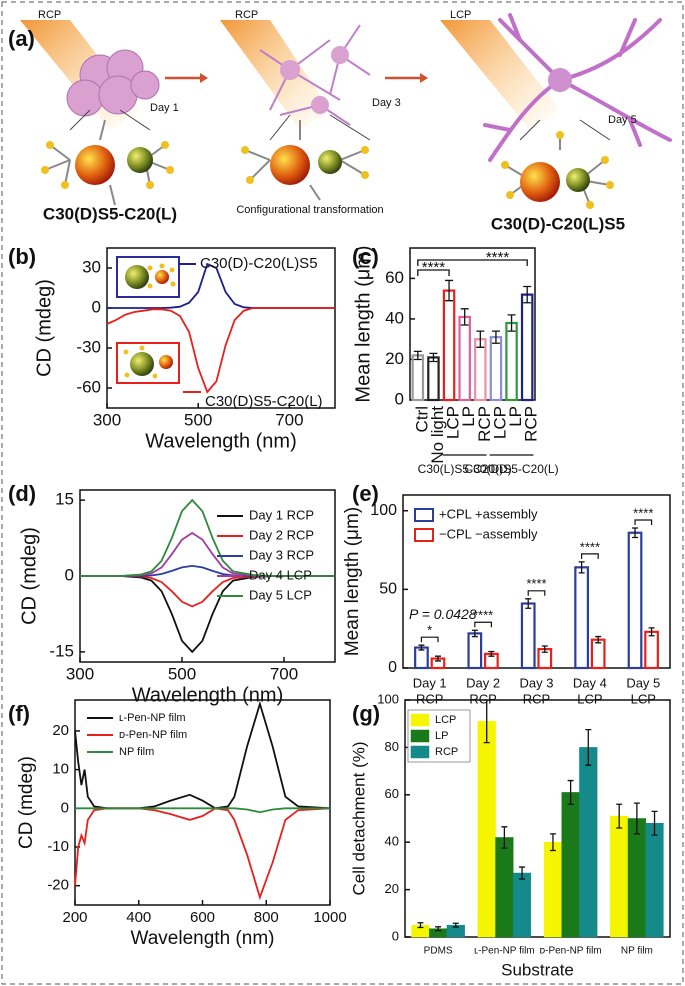 The width and height of the screenshot is (685, 986). I want to click on y-tick-label: 80, so click(392, 746).